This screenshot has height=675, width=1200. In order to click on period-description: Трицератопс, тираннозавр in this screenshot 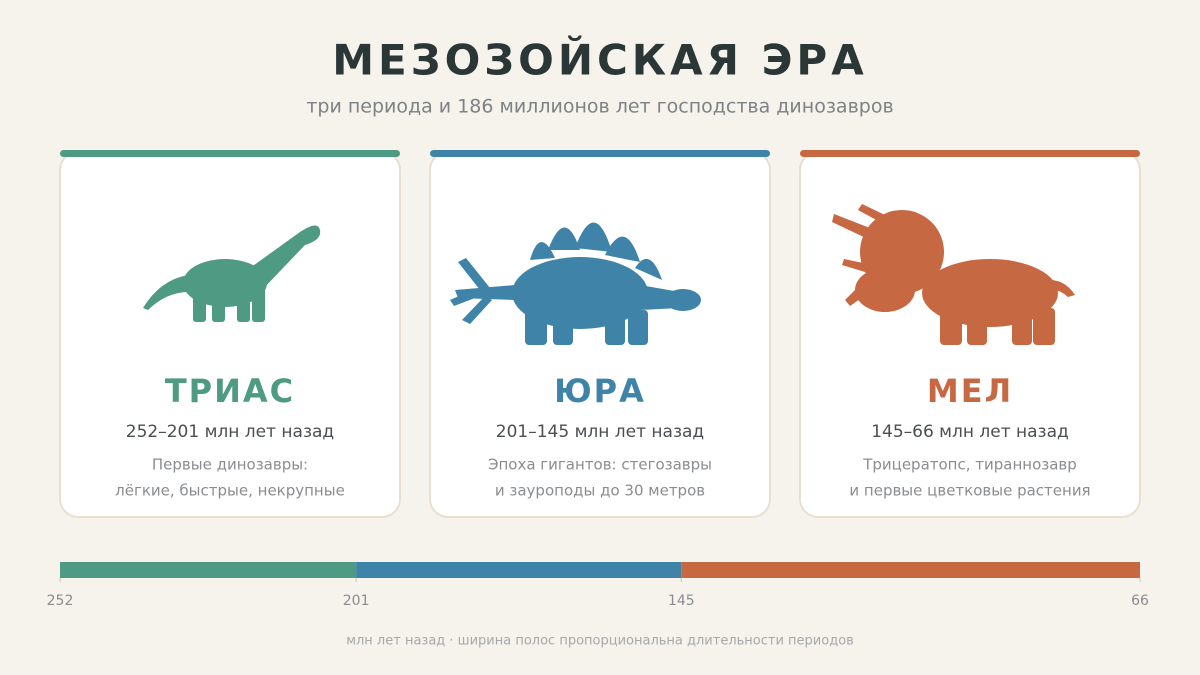, I will do `click(969, 465)`.